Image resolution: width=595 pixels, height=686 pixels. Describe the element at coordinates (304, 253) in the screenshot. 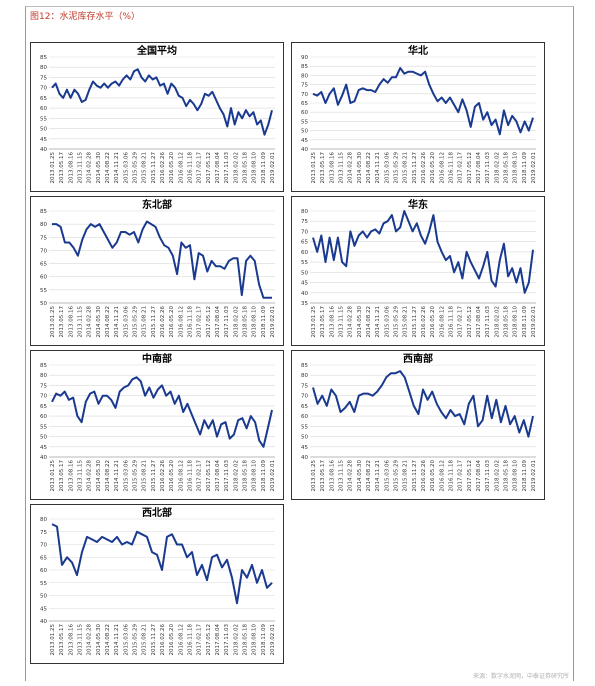

I see `y-tick-label: 60` at that location.